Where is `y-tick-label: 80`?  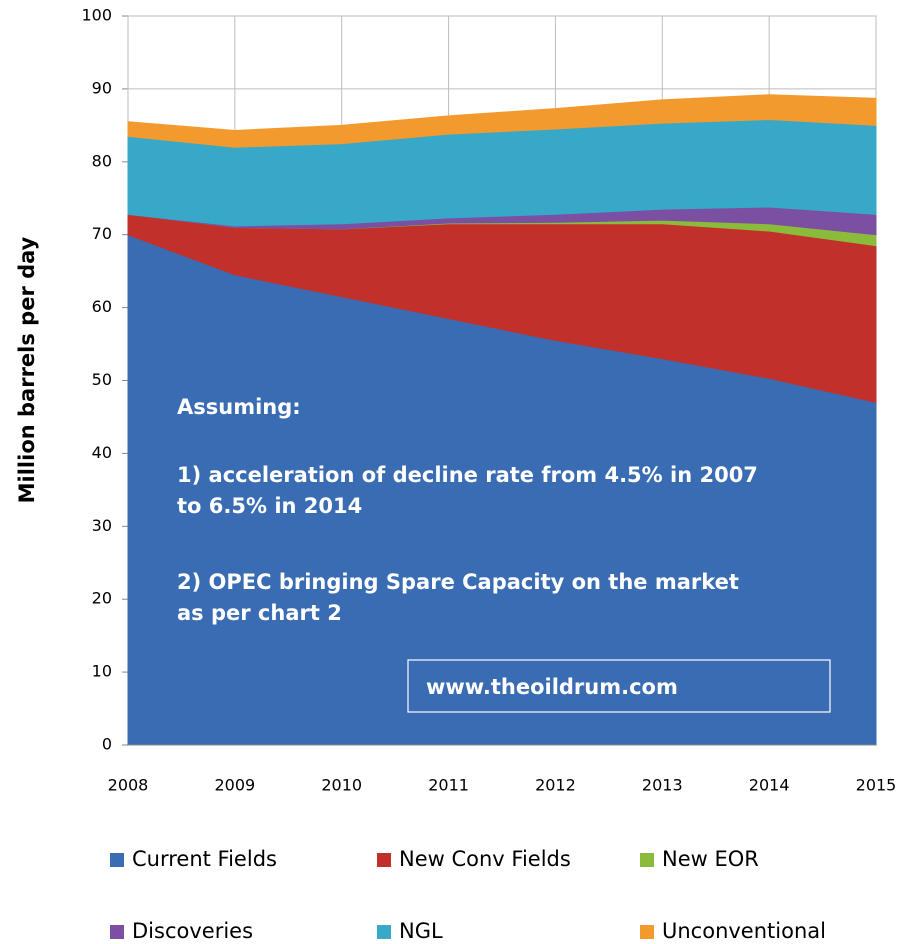 y-tick-label: 80 is located at coordinates (102, 160).